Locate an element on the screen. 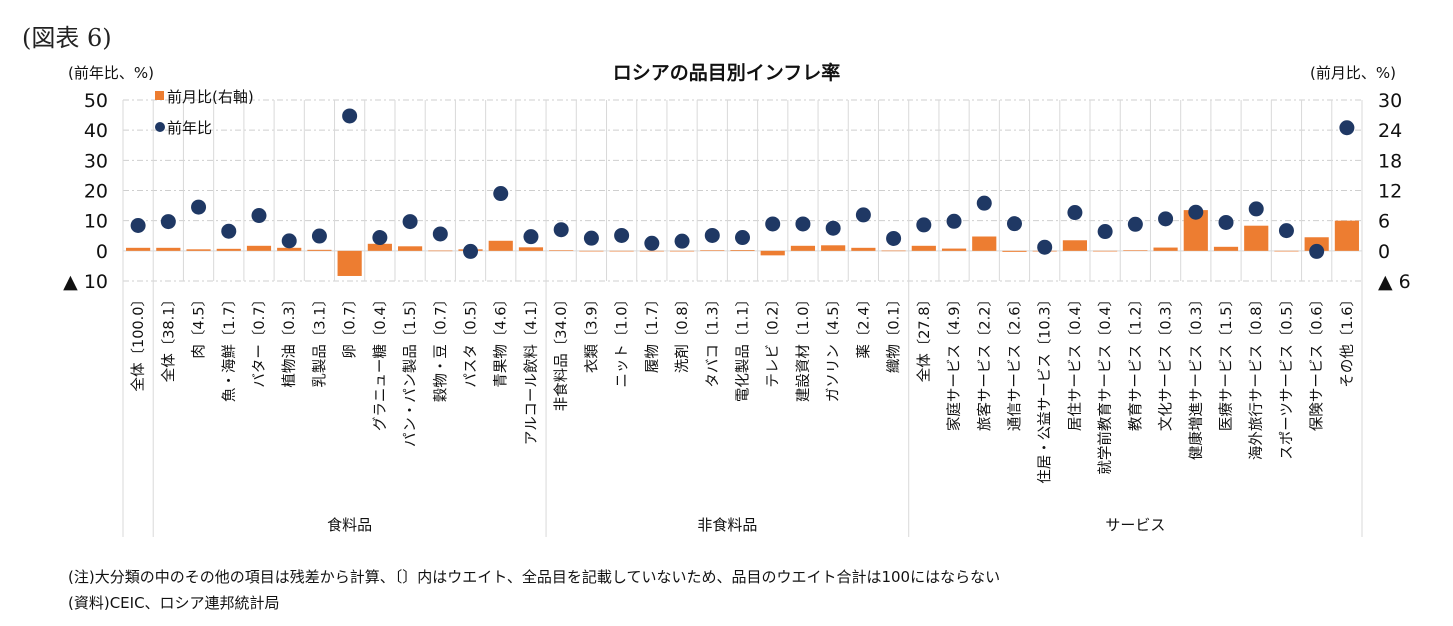  x-tick-label: 薬〔2.4〕 is located at coordinates (863, 325).